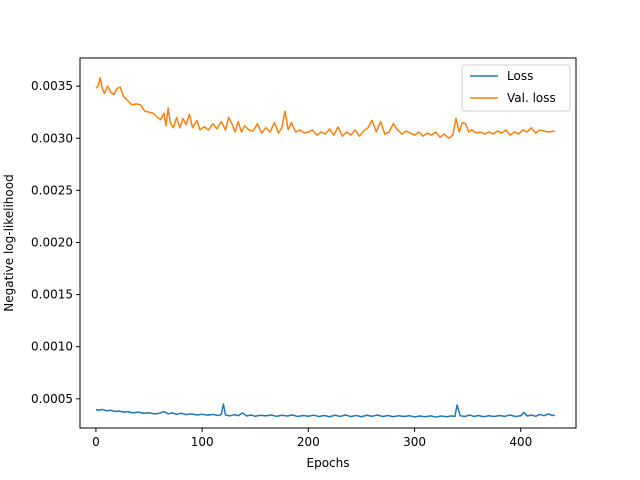 The width and height of the screenshot is (640, 480). I want to click on x-axis-label: Epochs, so click(328, 463).